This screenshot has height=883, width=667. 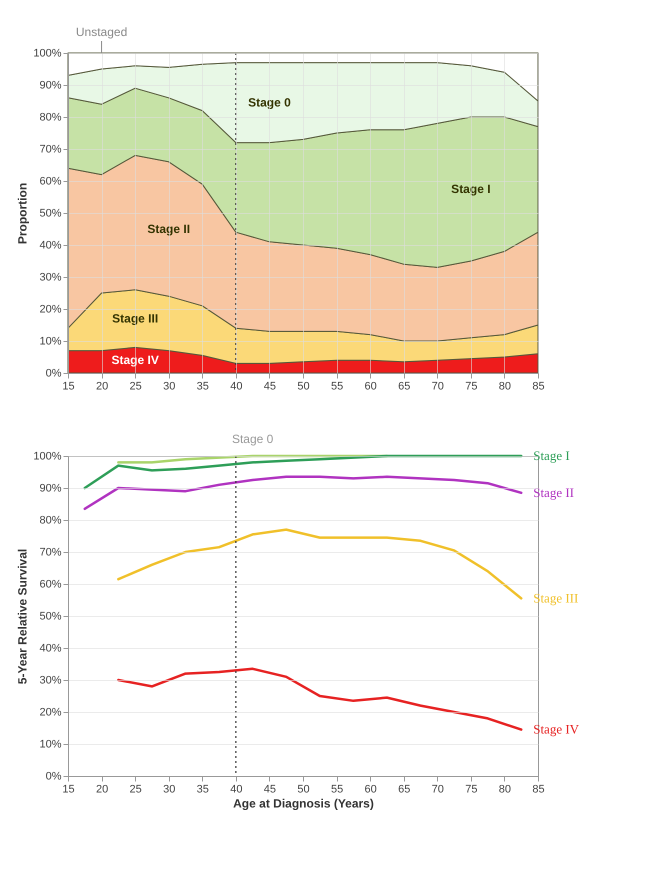 I want to click on y-axis-title: 5-Year Relative Survival, so click(x=22, y=616).